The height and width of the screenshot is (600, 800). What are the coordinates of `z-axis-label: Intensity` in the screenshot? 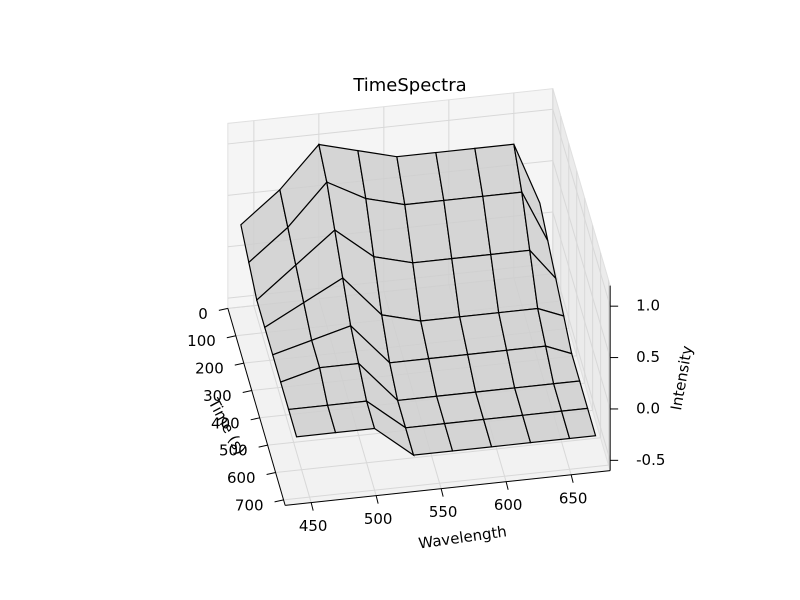 It's located at (681, 378).